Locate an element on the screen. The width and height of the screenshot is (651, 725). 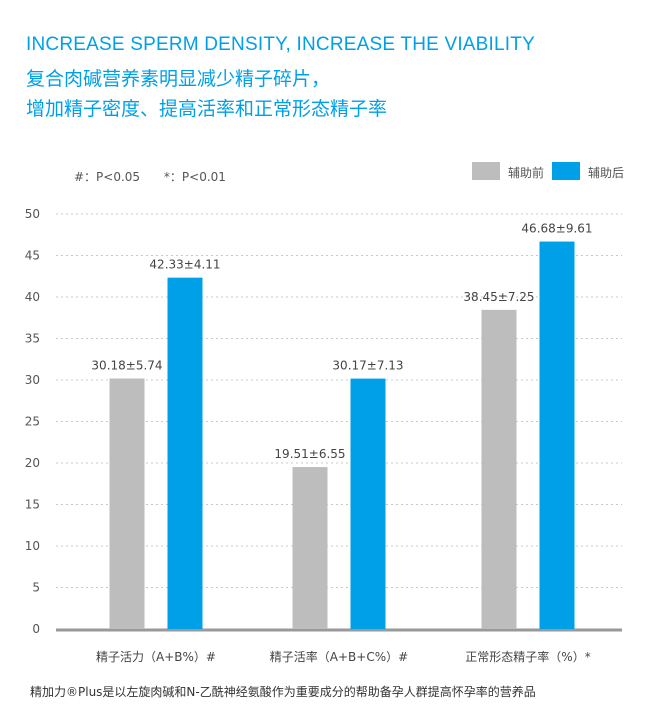
data-label-after: 30.17±7.13 is located at coordinates (367, 366).